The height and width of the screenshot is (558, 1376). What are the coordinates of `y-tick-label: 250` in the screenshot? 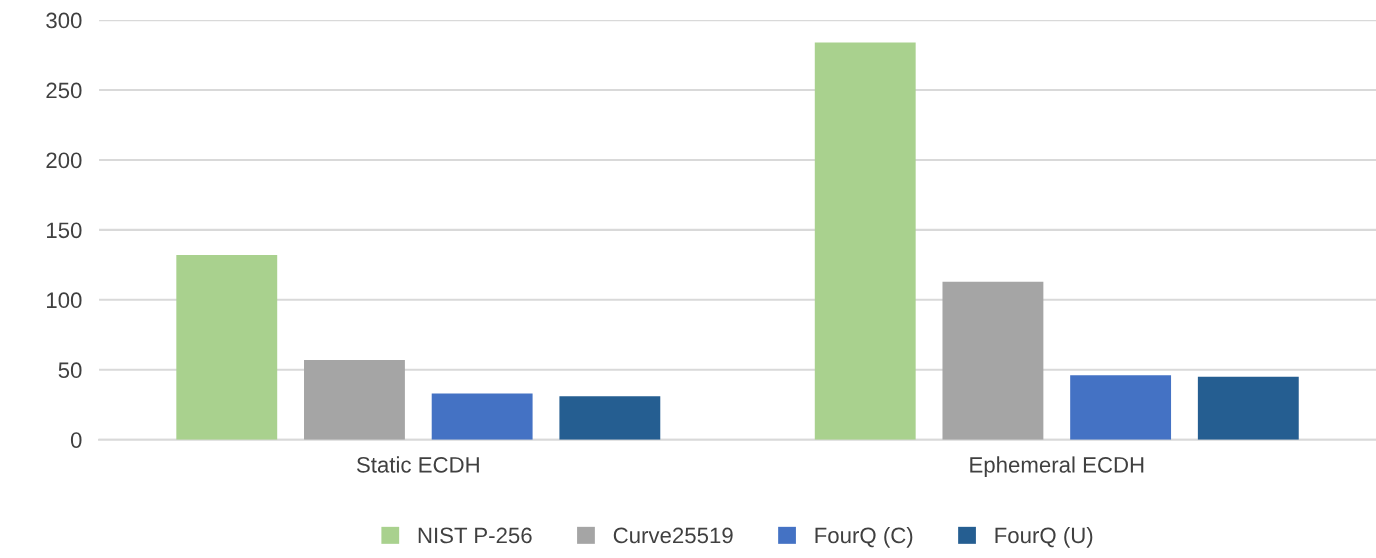 It's located at (64, 90).